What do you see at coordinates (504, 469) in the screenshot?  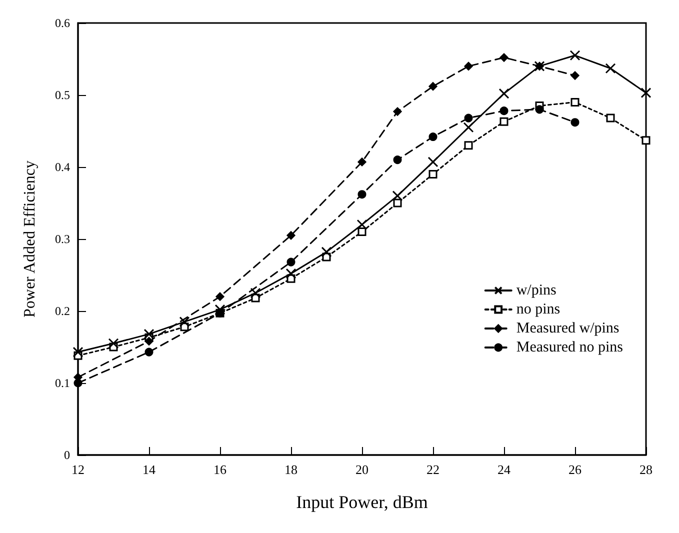 I see `x-tick-label: 24` at bounding box center [504, 469].